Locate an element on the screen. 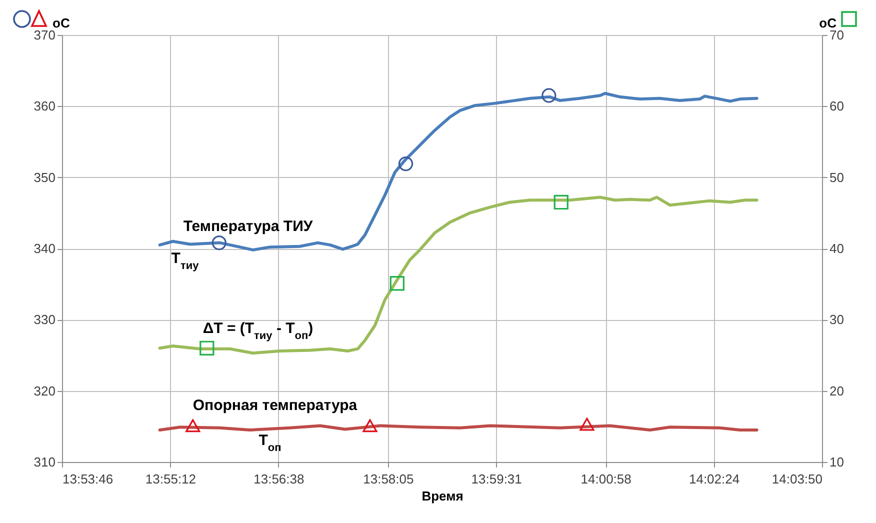 The image size is (876, 523). y2-tick-label: 60 is located at coordinates (837, 106).